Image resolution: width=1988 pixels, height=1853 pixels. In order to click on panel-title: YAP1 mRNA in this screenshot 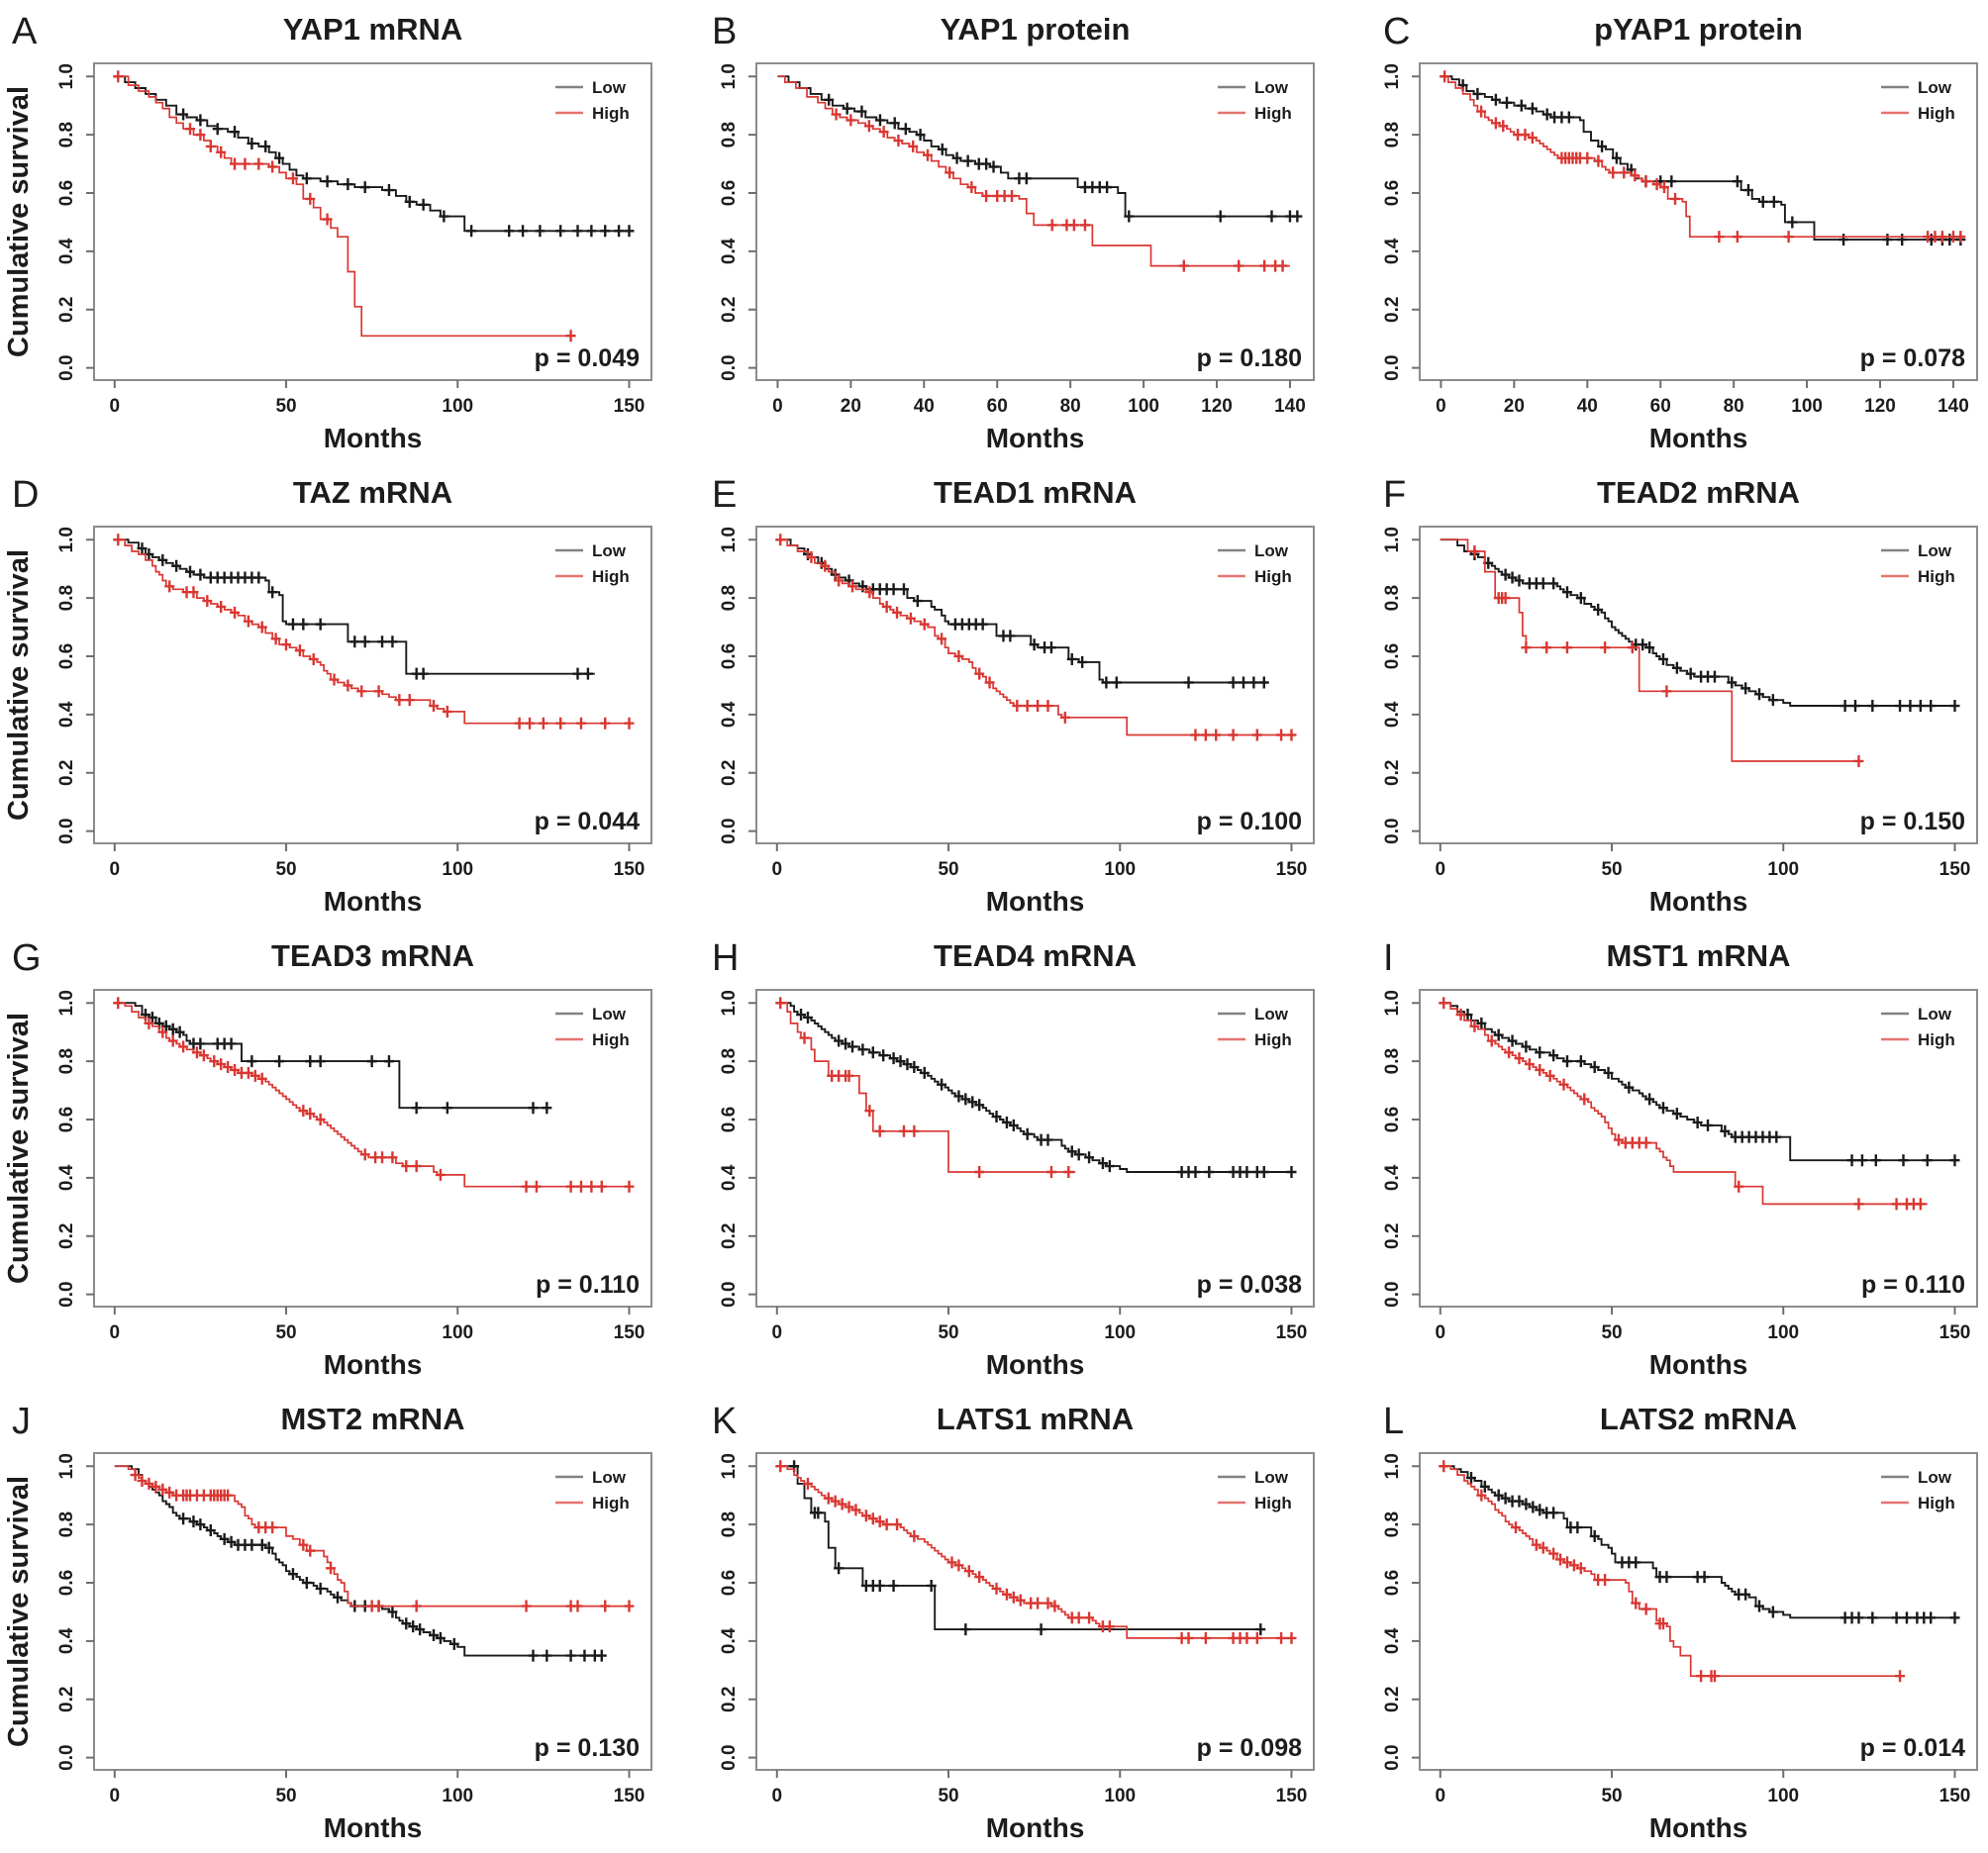, I will do `click(372, 30)`.